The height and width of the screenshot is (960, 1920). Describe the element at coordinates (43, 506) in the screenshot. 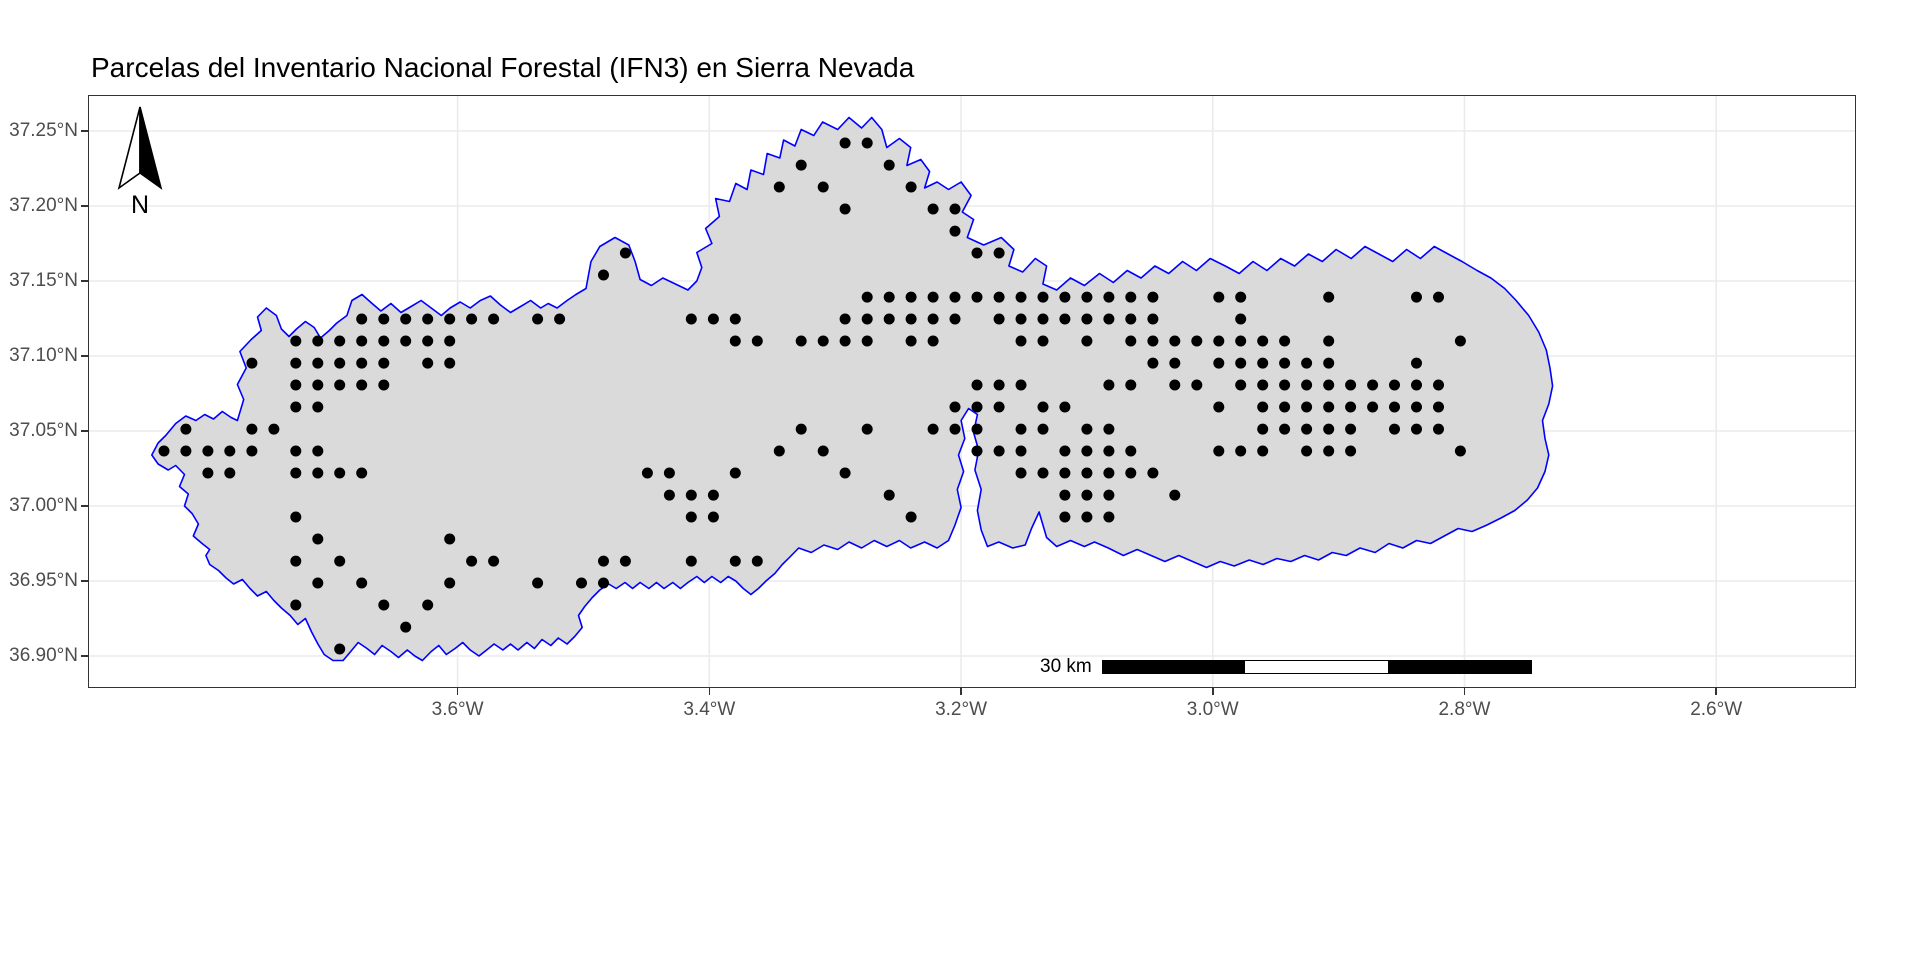

I see `y-axis-tick-label: 37.00°N` at that location.